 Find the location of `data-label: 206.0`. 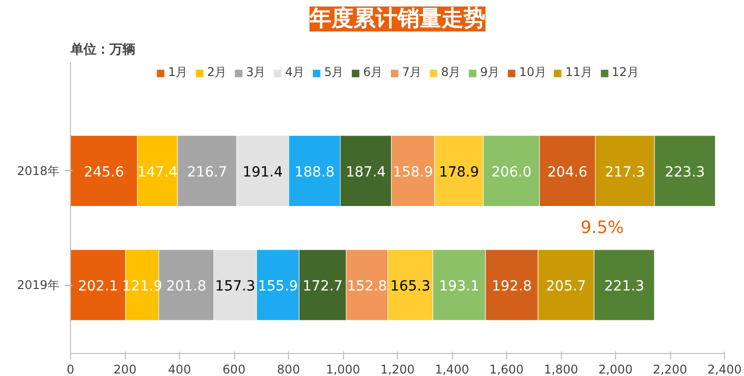

data-label: 206.0 is located at coordinates (511, 172).